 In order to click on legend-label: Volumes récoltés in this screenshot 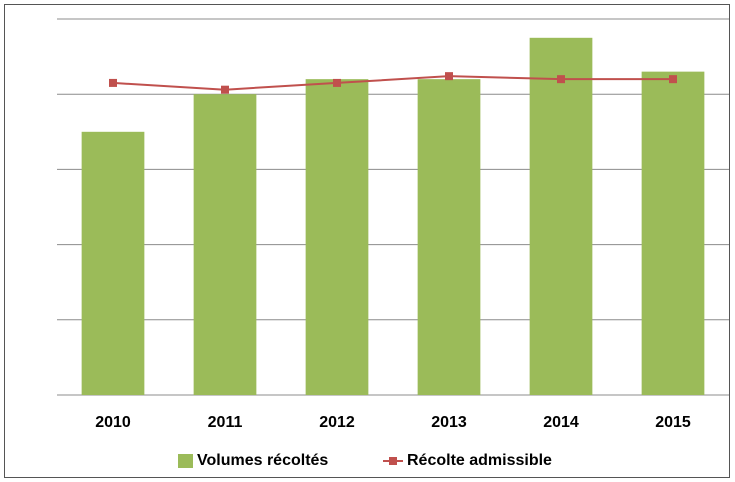, I will do `click(262, 460)`.